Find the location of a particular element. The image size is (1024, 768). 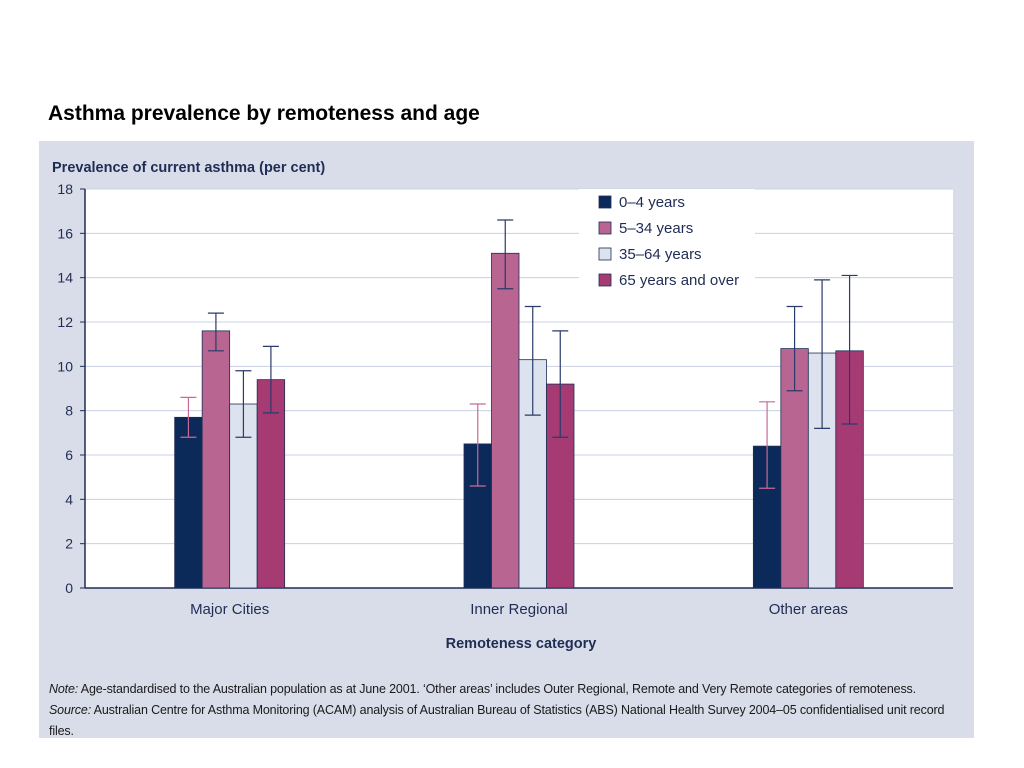

legend-label: 35–64 years is located at coordinates (660, 254).